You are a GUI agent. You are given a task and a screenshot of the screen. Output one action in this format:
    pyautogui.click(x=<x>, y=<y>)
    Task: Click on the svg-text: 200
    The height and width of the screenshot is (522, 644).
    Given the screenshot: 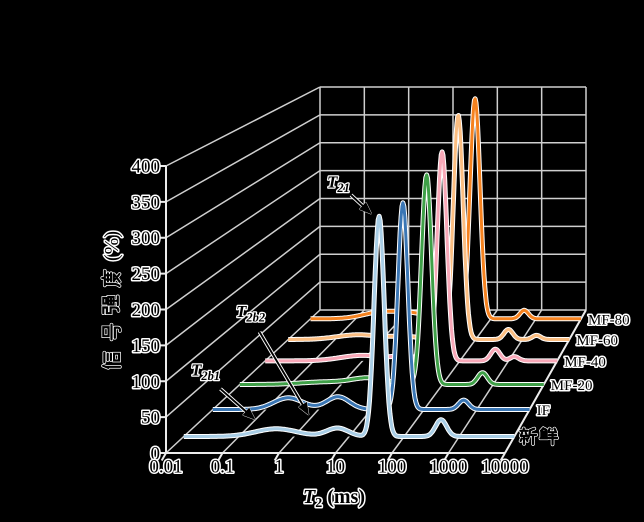 What is the action you would take?
    pyautogui.click(x=146, y=310)
    